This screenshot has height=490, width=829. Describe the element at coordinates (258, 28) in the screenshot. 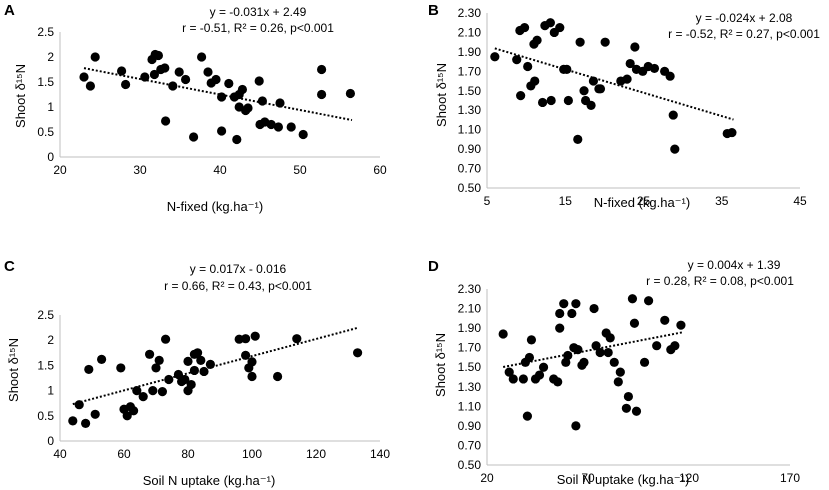

I see `panel-a-stats: r = -0.51, R² = 0.26, p<0.001` at that location.